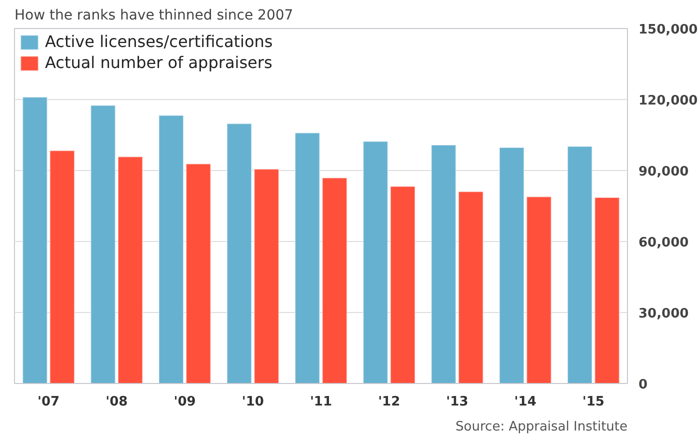 The image size is (700, 439). What do you see at coordinates (159, 41) in the screenshot?
I see `legend-label: Active licenses/certifications` at bounding box center [159, 41].